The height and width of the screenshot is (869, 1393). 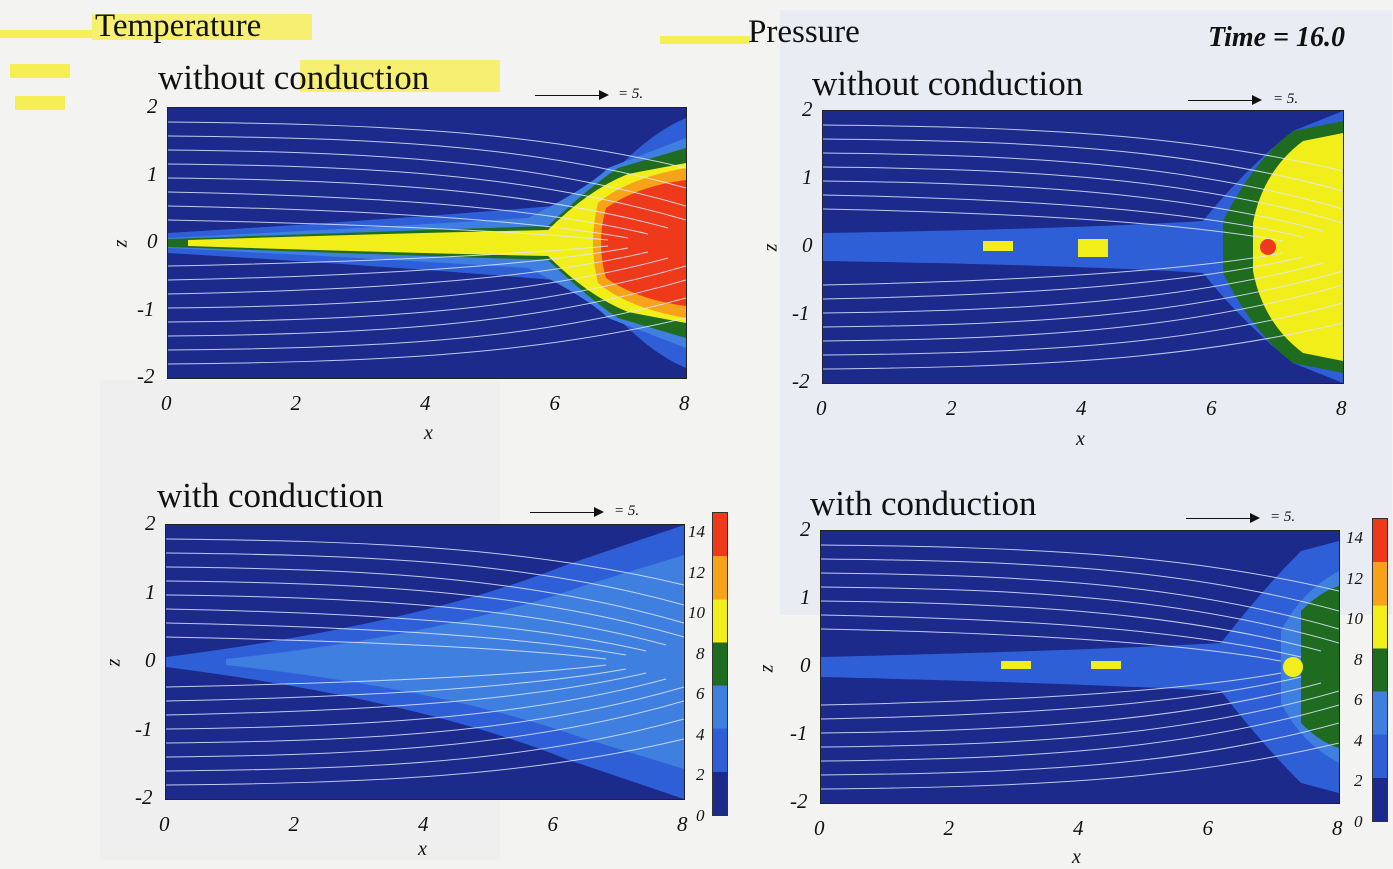 I want to click on temperature-heading: Temperature, so click(x=178, y=26).